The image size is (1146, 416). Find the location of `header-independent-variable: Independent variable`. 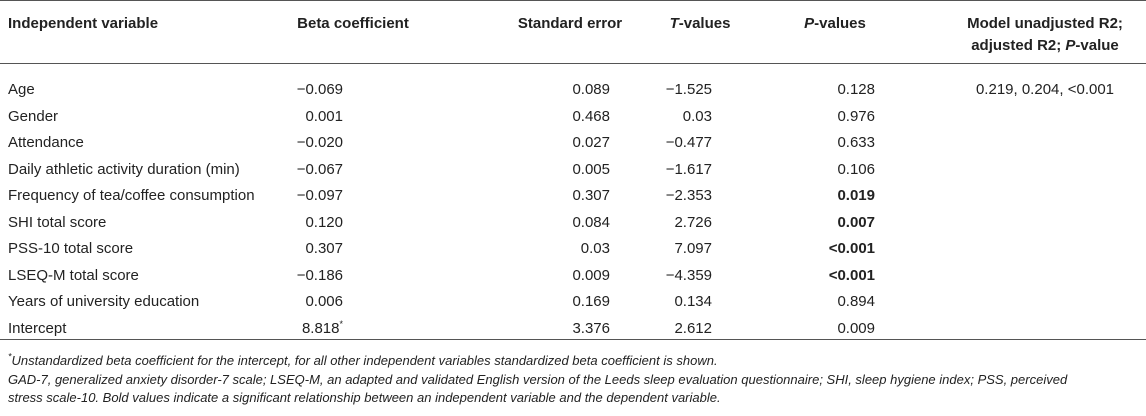

header-independent-variable: Independent variable is located at coordinates (83, 23).